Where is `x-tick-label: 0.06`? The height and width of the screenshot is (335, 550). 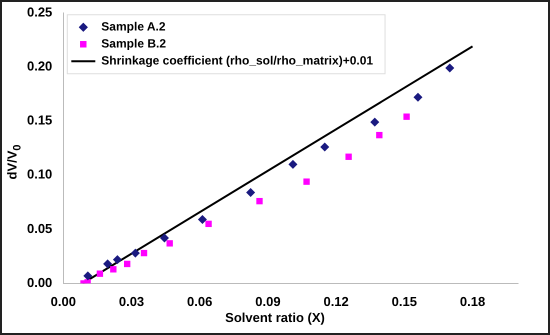
x-tick-label: 0.06 is located at coordinates (199, 301).